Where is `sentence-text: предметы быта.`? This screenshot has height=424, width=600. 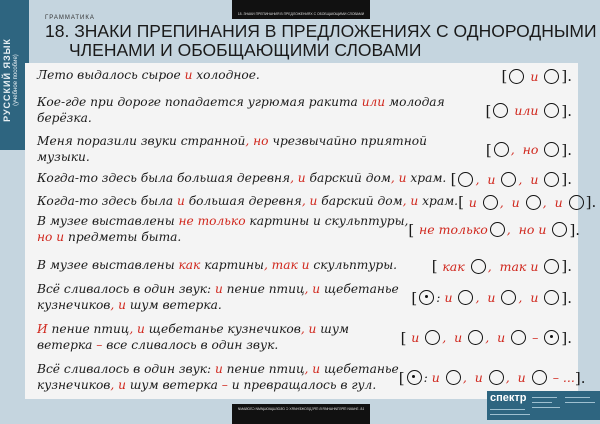
sentence-text: предметы быта. is located at coordinates (123, 236).